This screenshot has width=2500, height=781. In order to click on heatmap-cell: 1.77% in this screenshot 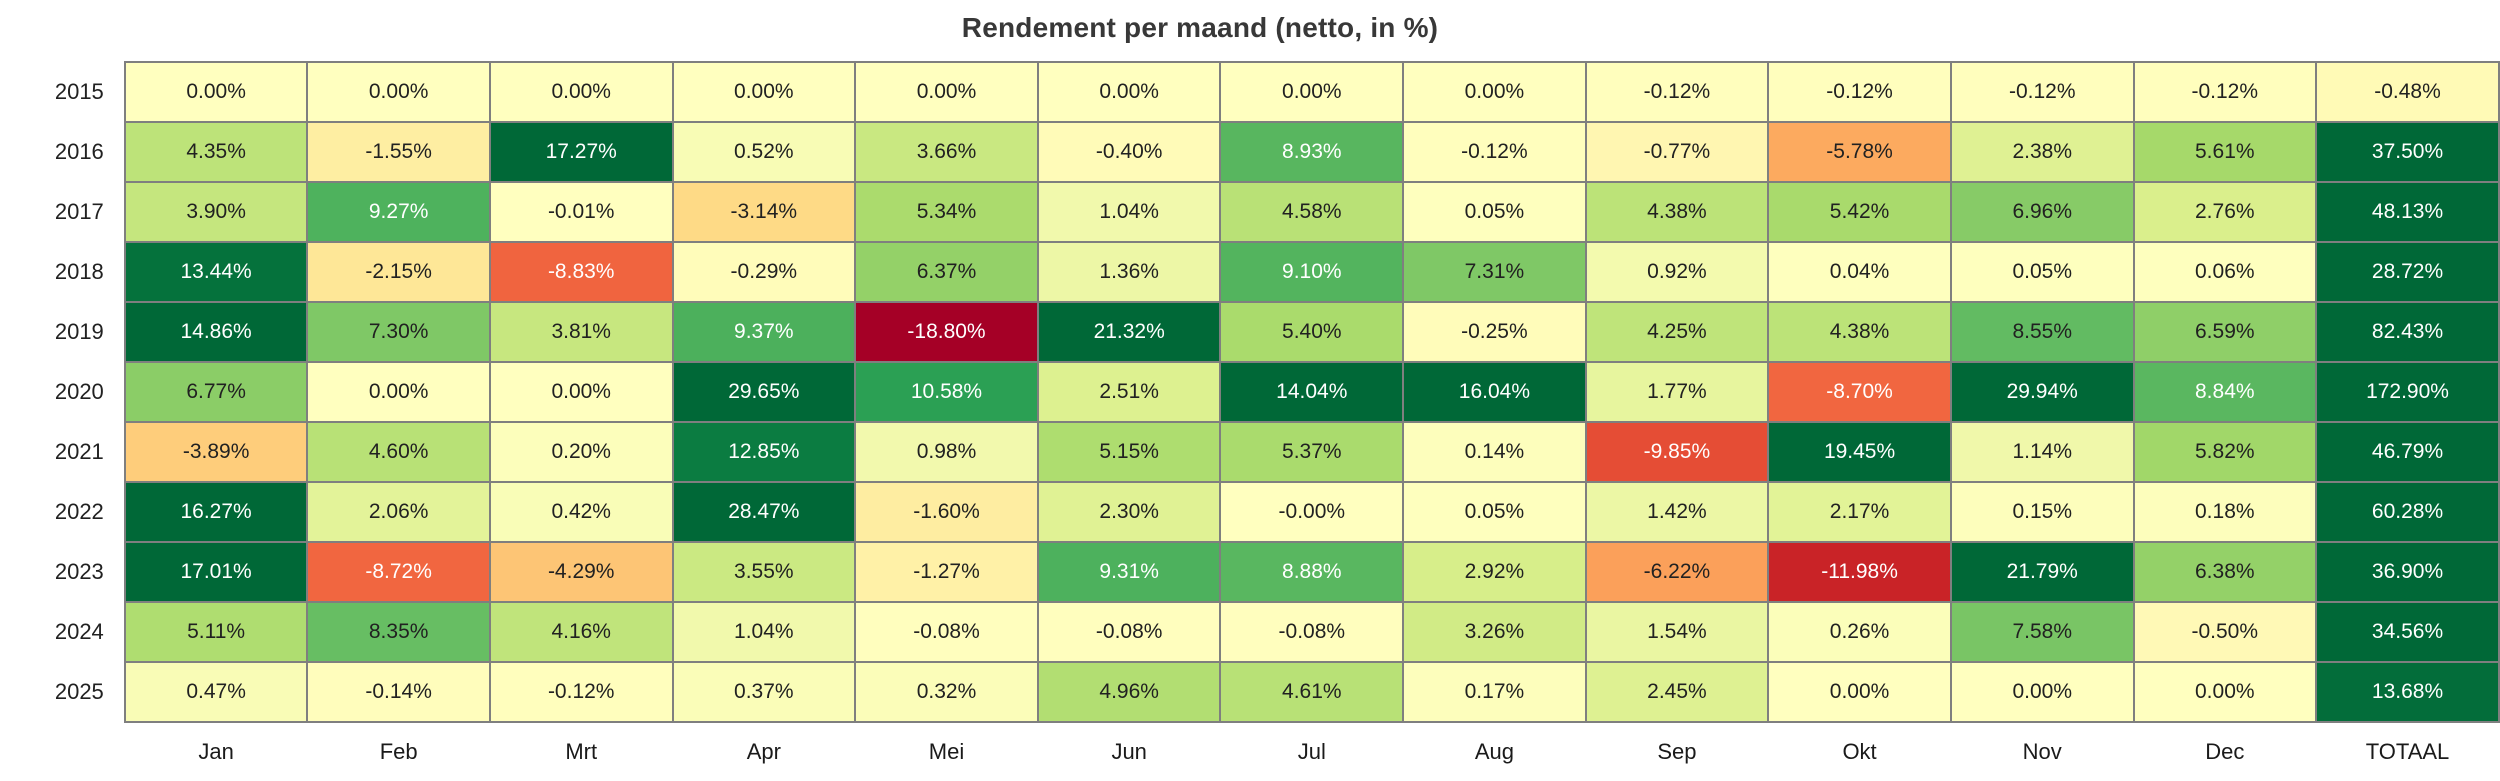, I will do `click(1677, 392)`.